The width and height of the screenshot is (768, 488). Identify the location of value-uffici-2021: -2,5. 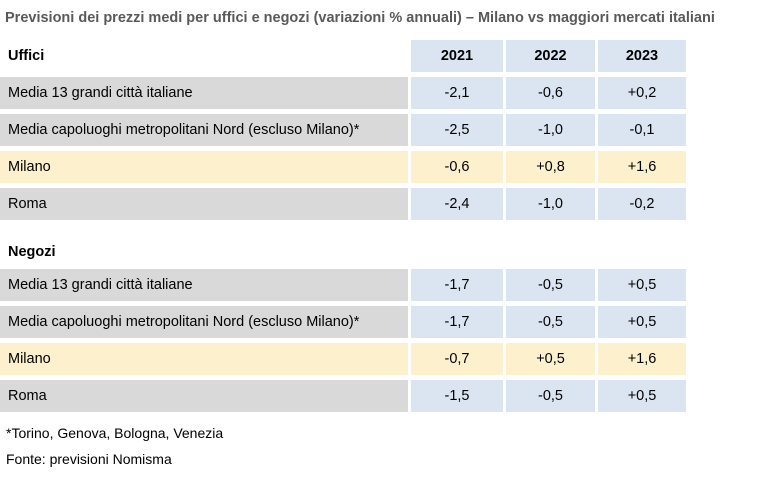
(457, 130).